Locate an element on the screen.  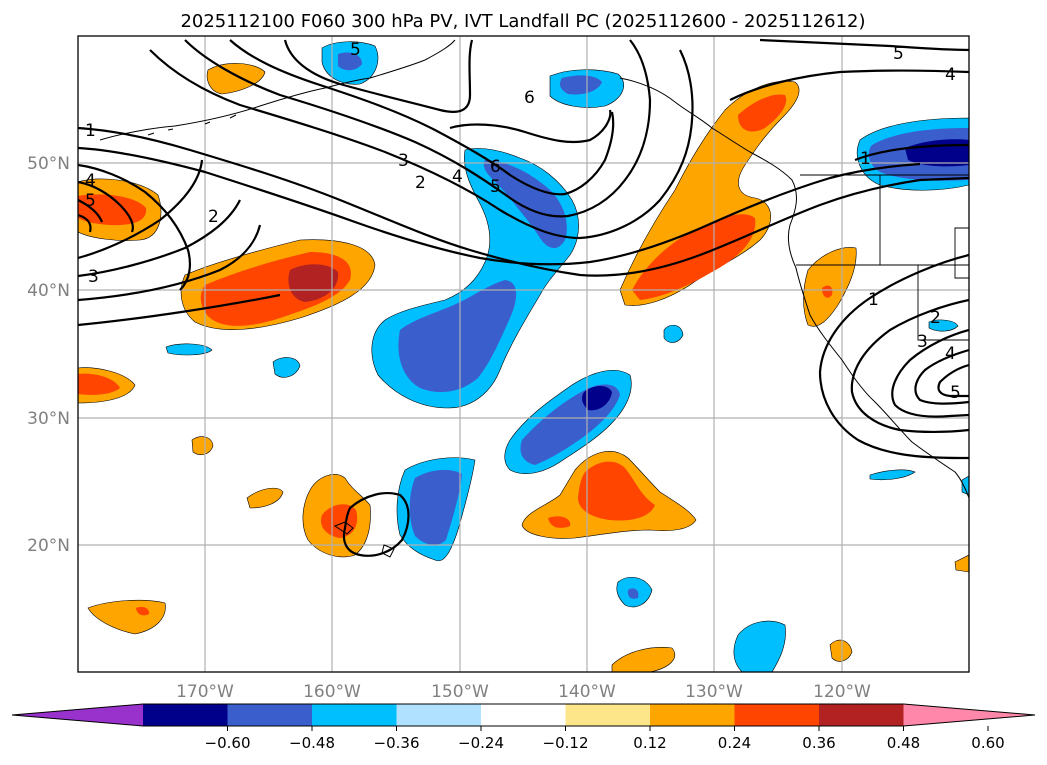
lat-label: 30°N is located at coordinates (48, 419).